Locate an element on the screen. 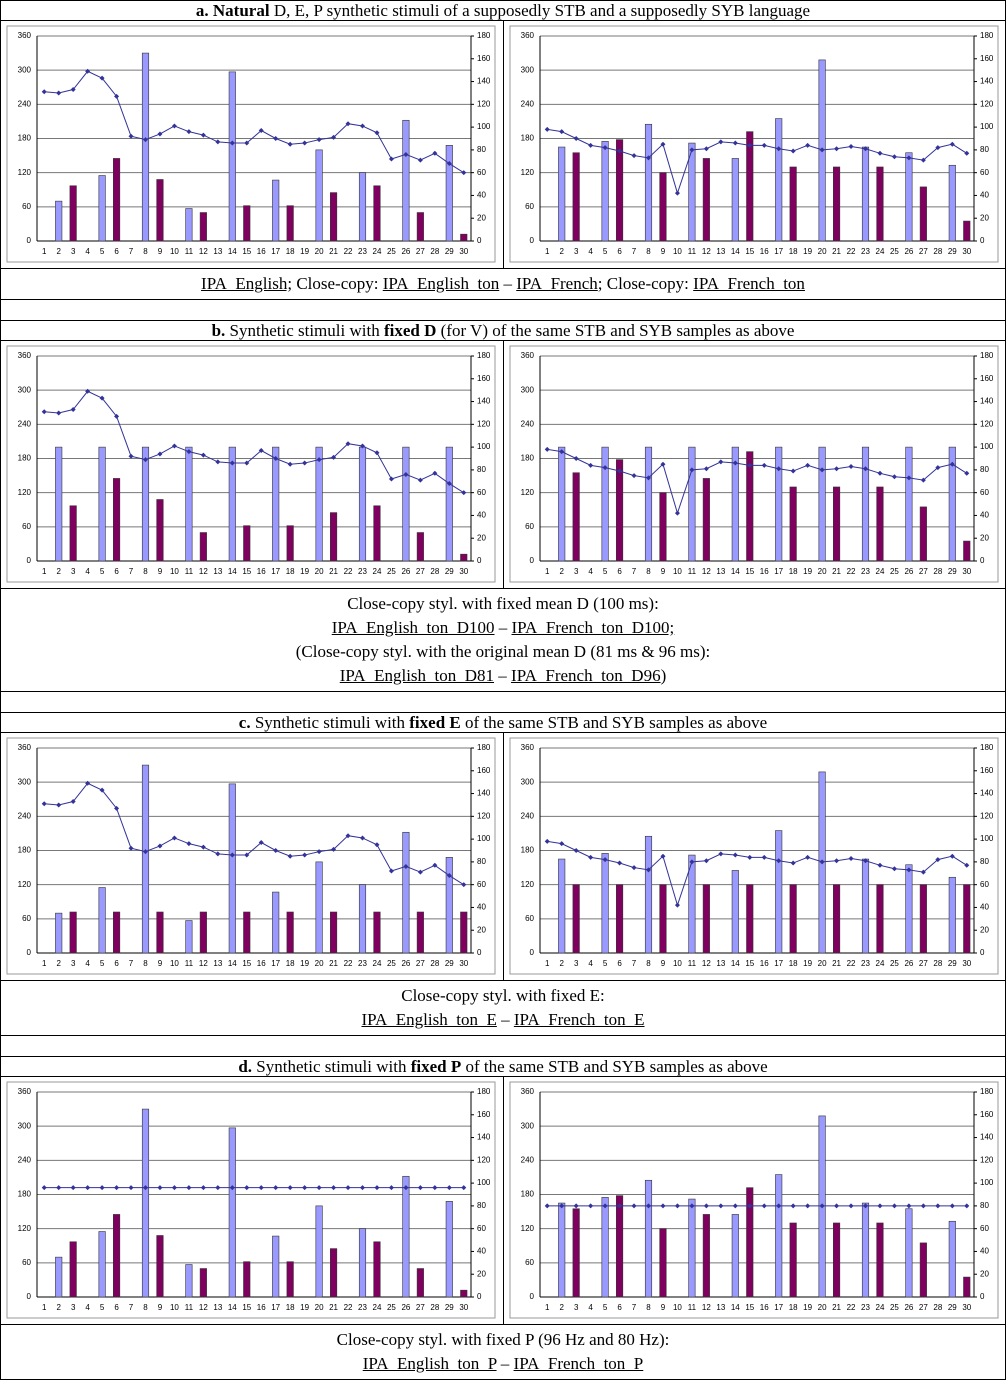 This screenshot has width=1006, height=1387. x-tick-label: 21 is located at coordinates (836, 251).